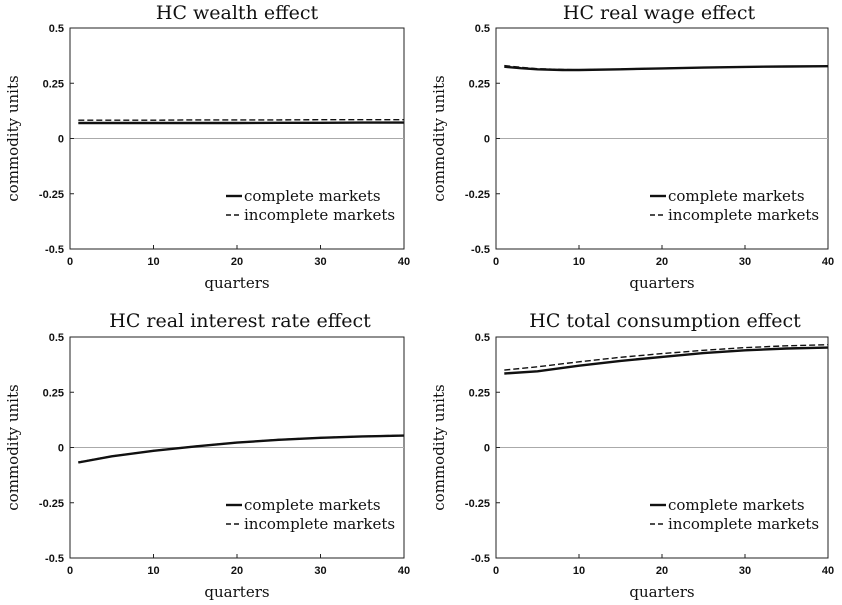 Image resolution: width=842 pixels, height=605 pixels. What do you see at coordinates (659, 13) in the screenshot?
I see `panel-title: HC real wage effect` at bounding box center [659, 13].